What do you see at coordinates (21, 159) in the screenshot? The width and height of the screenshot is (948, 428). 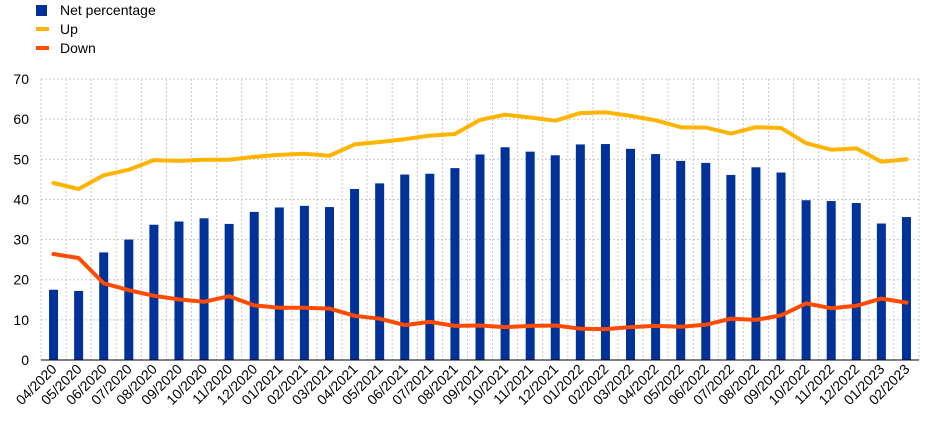 I see `y-tick-label: 50` at bounding box center [21, 159].